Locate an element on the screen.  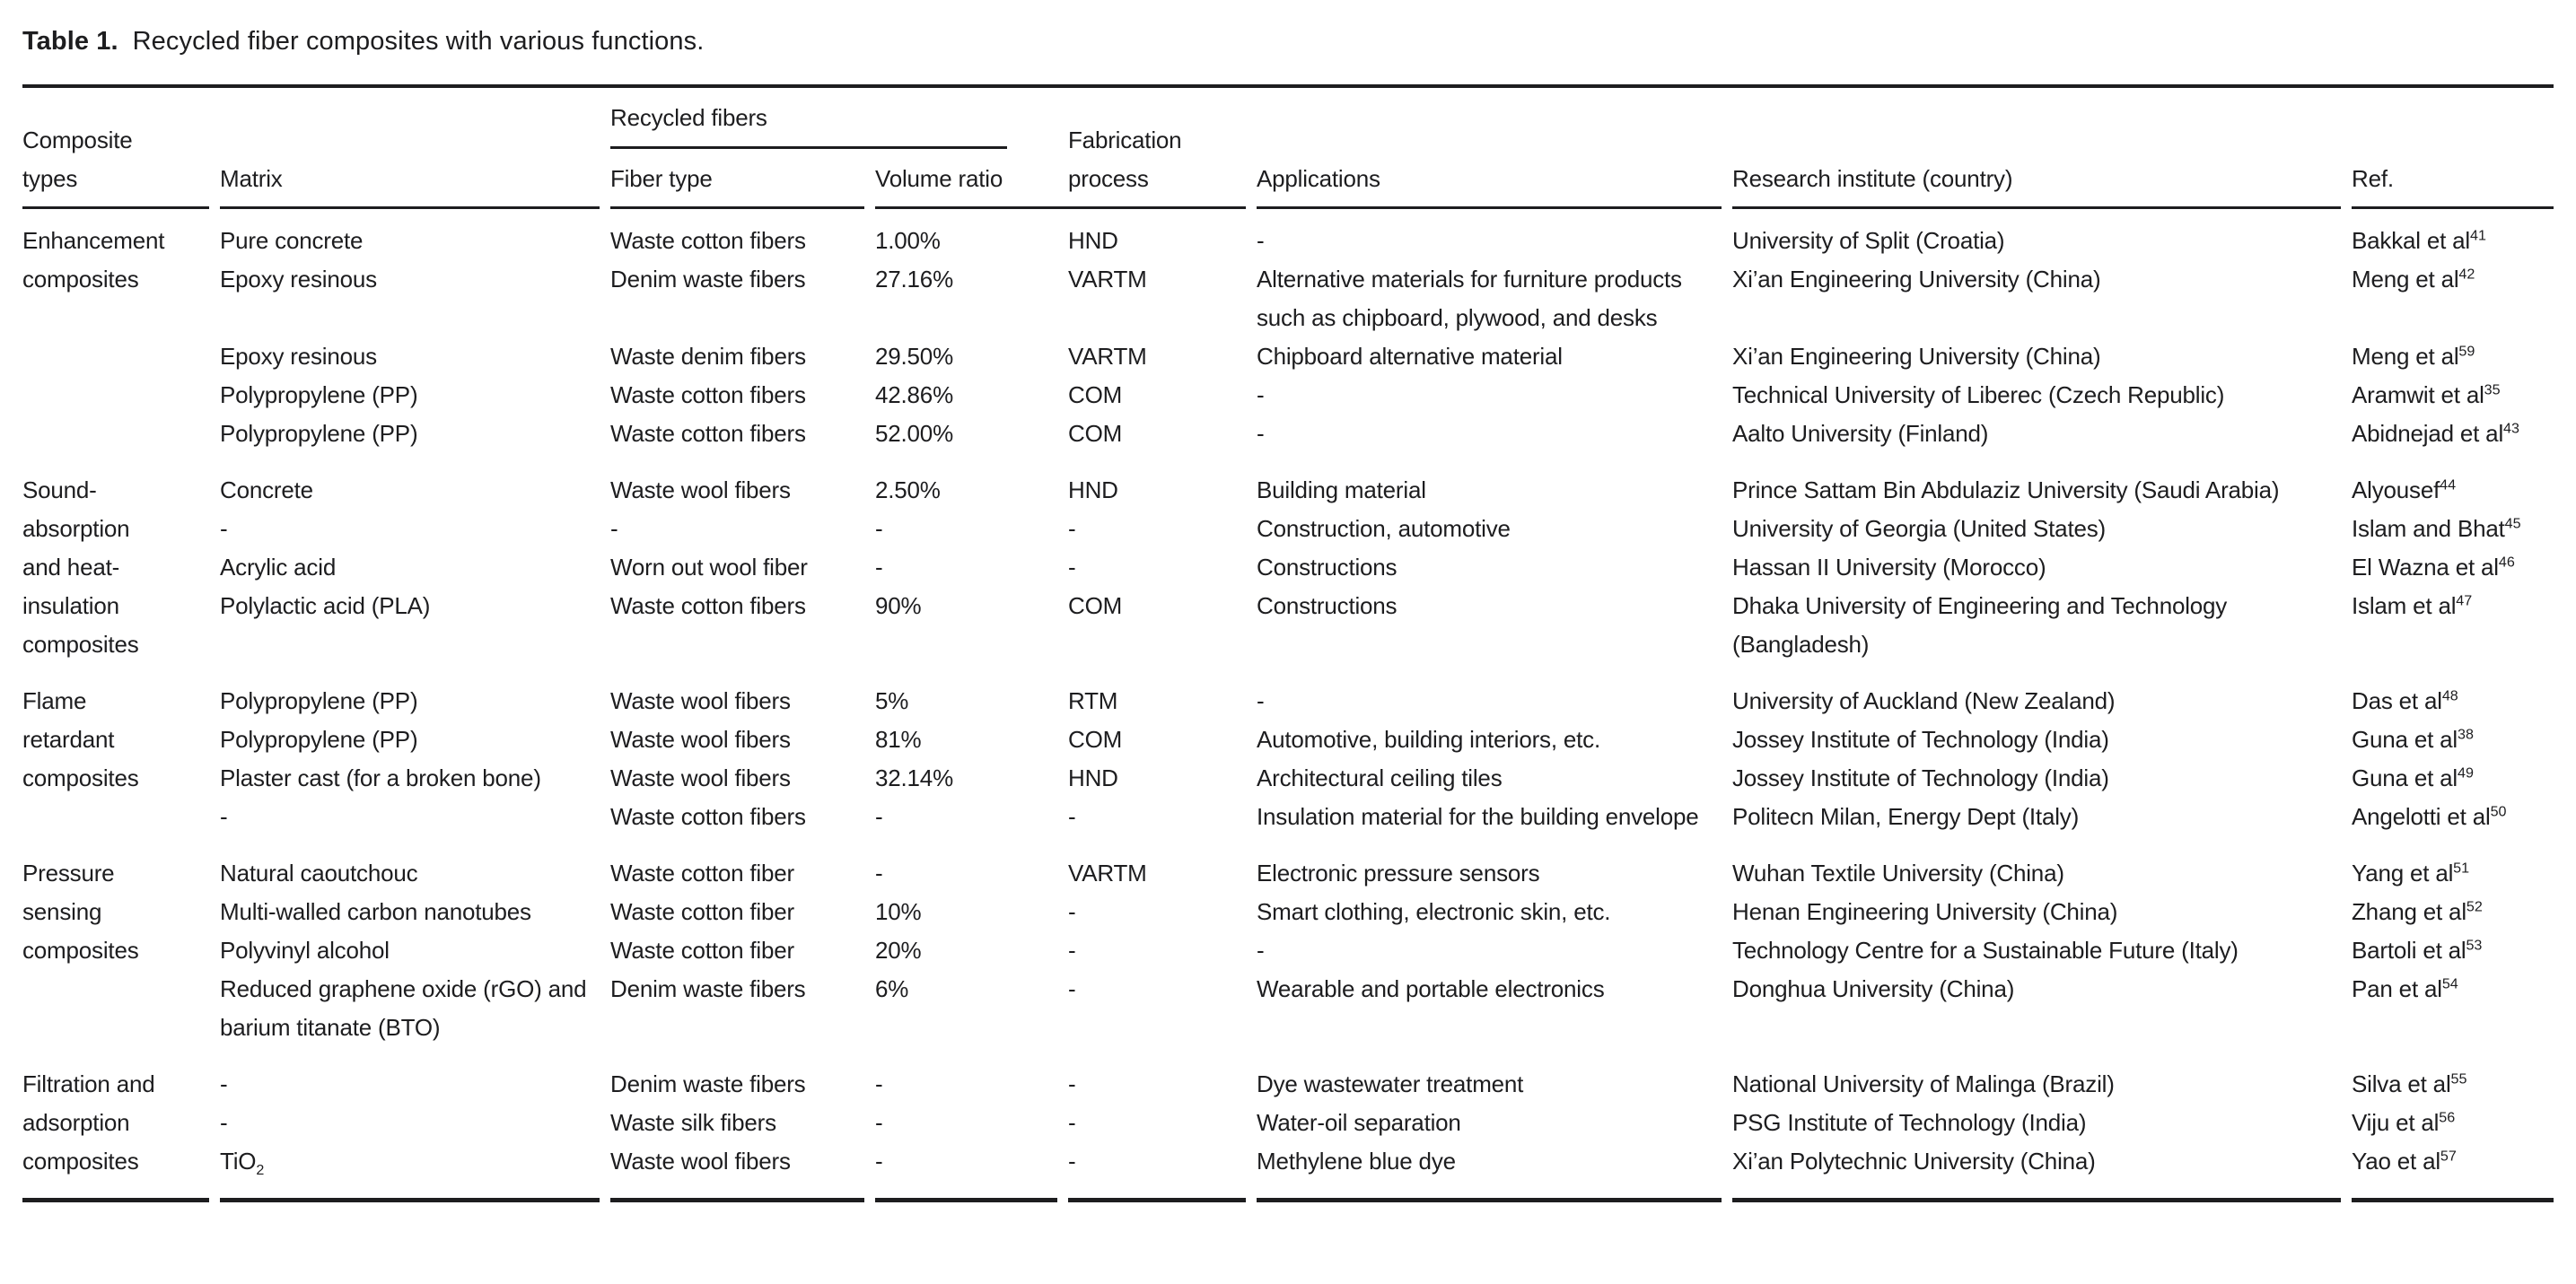
fiber-type-cell: Waste silk fibers is located at coordinates (693, 1122).